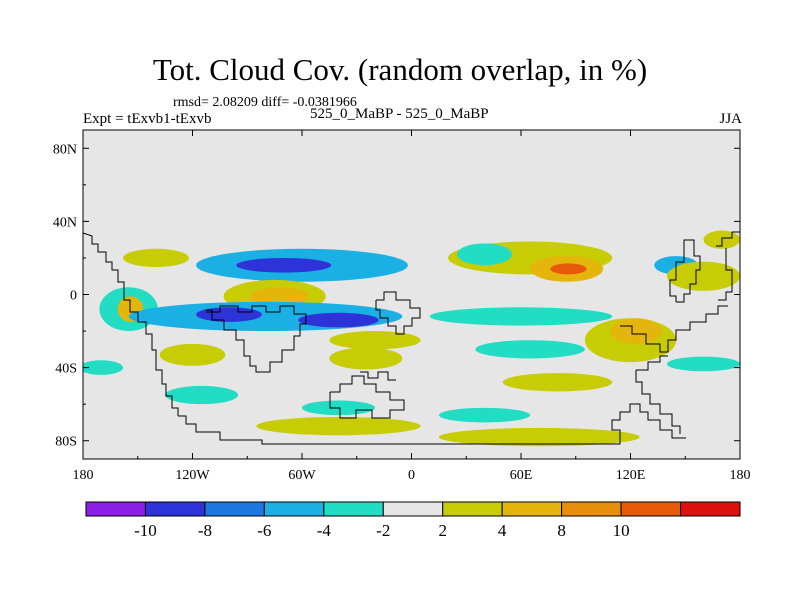 The height and width of the screenshot is (600, 800). What do you see at coordinates (375, 340) in the screenshot?
I see `contour-yellow-east-atlantic` at bounding box center [375, 340].